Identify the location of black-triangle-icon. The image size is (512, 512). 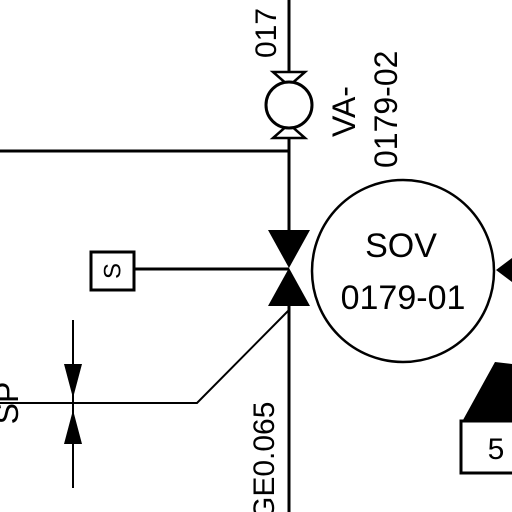
(487, 391).